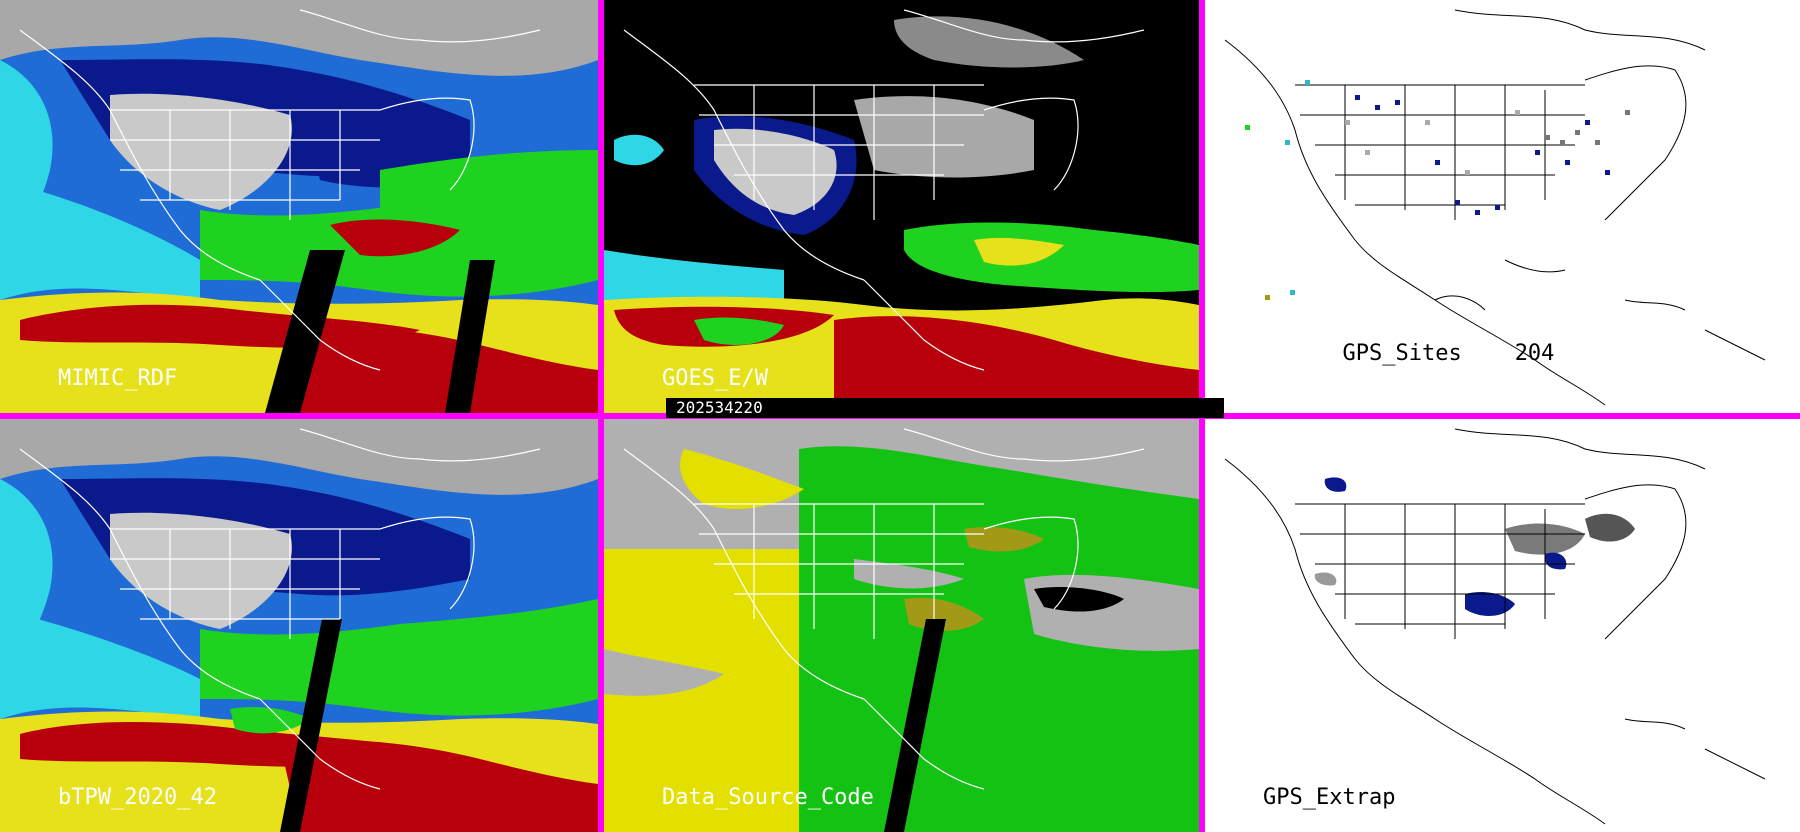  What do you see at coordinates (768, 797) in the screenshot?
I see `panel-label-data-source: Data_Source_Code` at bounding box center [768, 797].